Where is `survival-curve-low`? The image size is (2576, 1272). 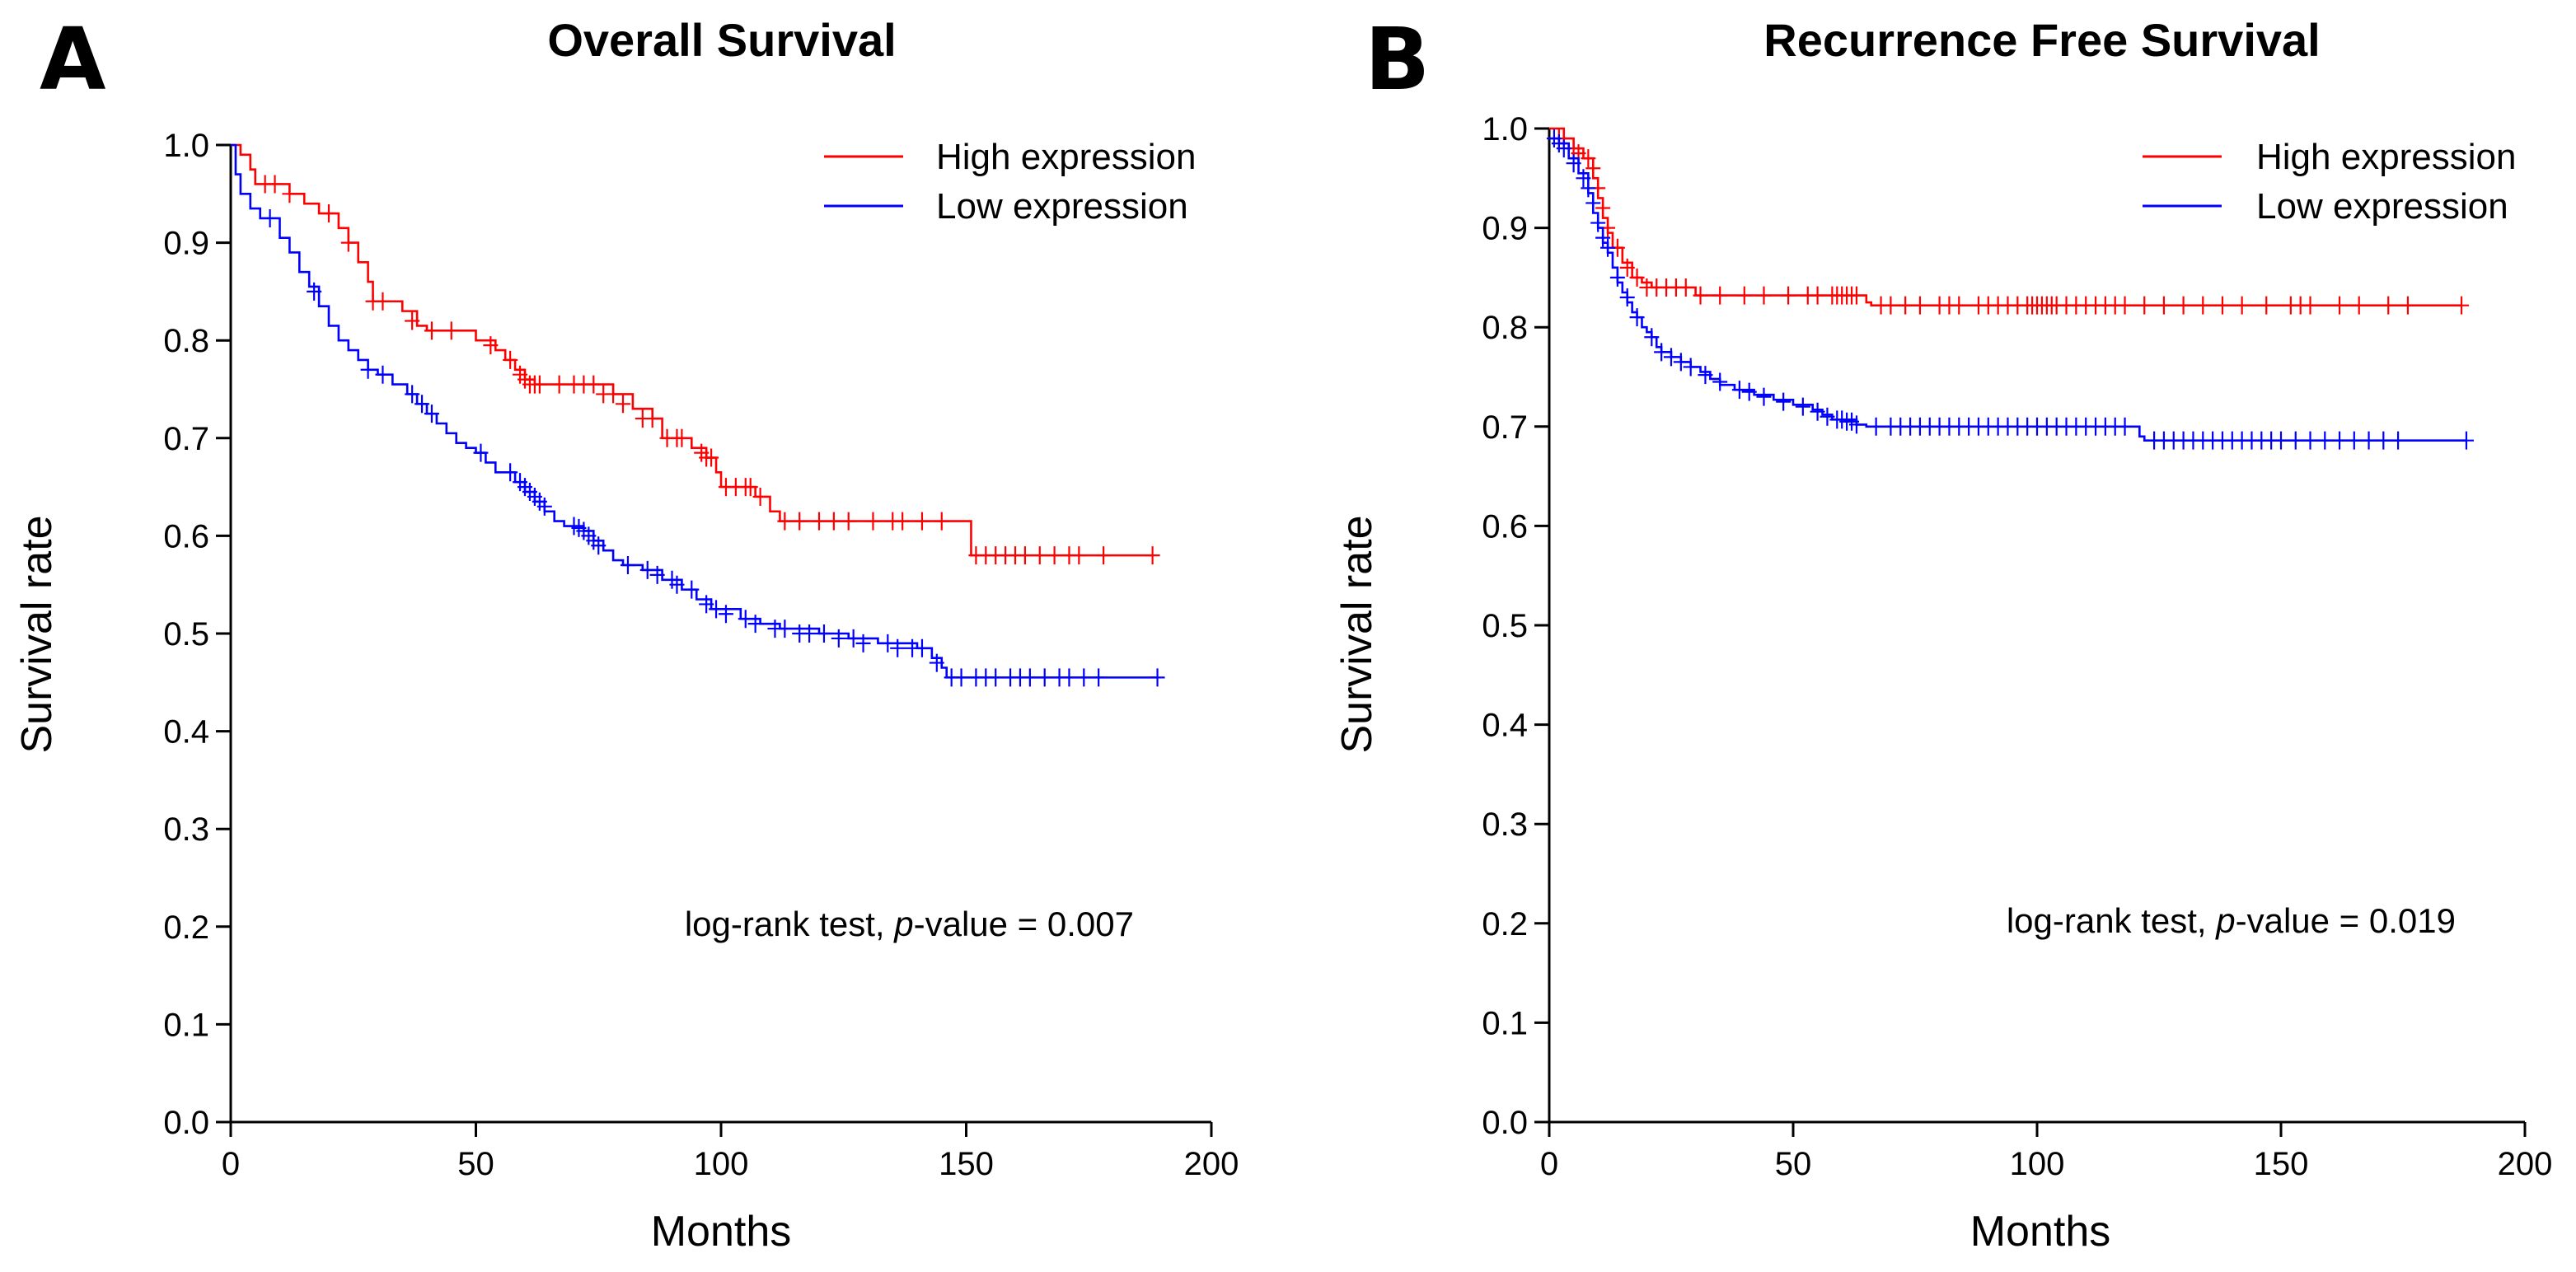
survival-curve-low is located at coordinates (2007, 289).